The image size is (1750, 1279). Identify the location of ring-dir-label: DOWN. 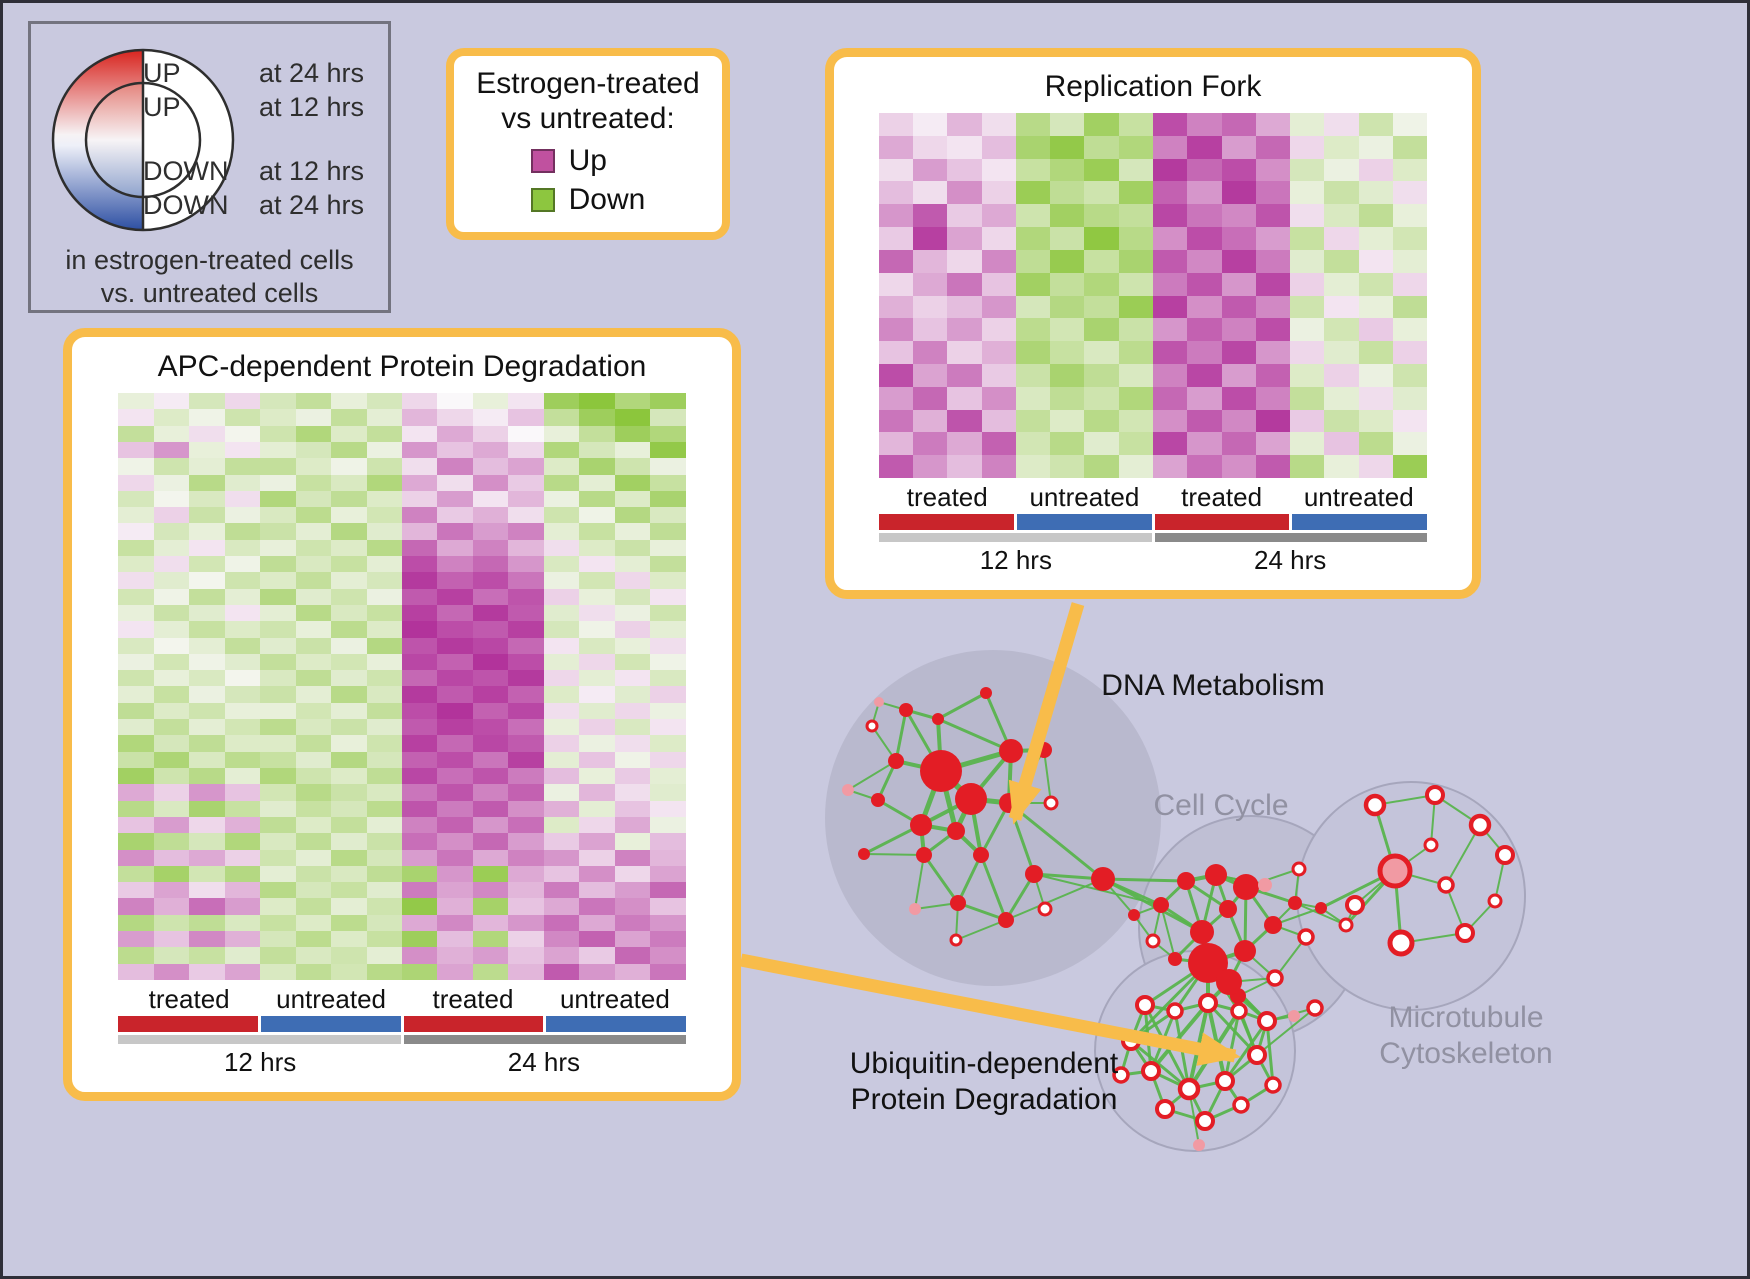
(186, 171).